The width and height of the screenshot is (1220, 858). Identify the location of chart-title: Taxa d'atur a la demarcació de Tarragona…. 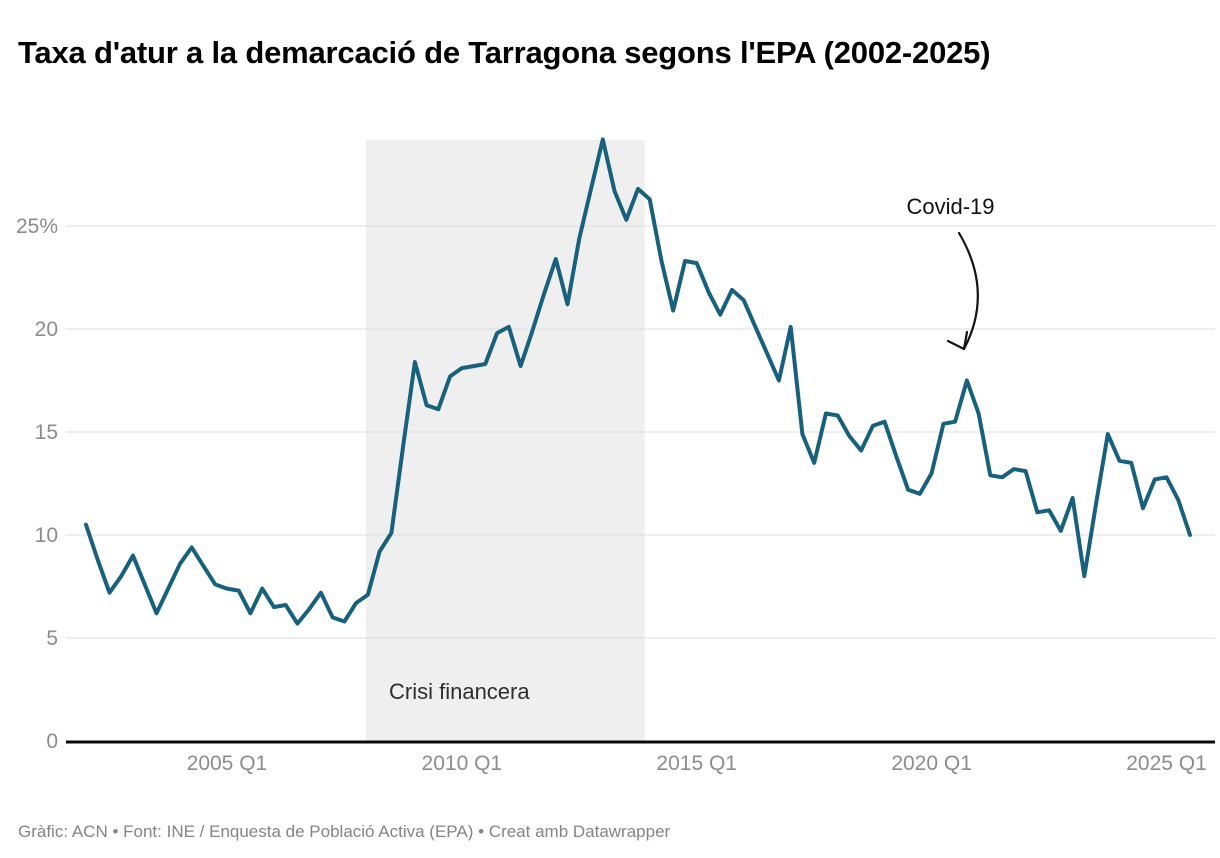
(504, 52).